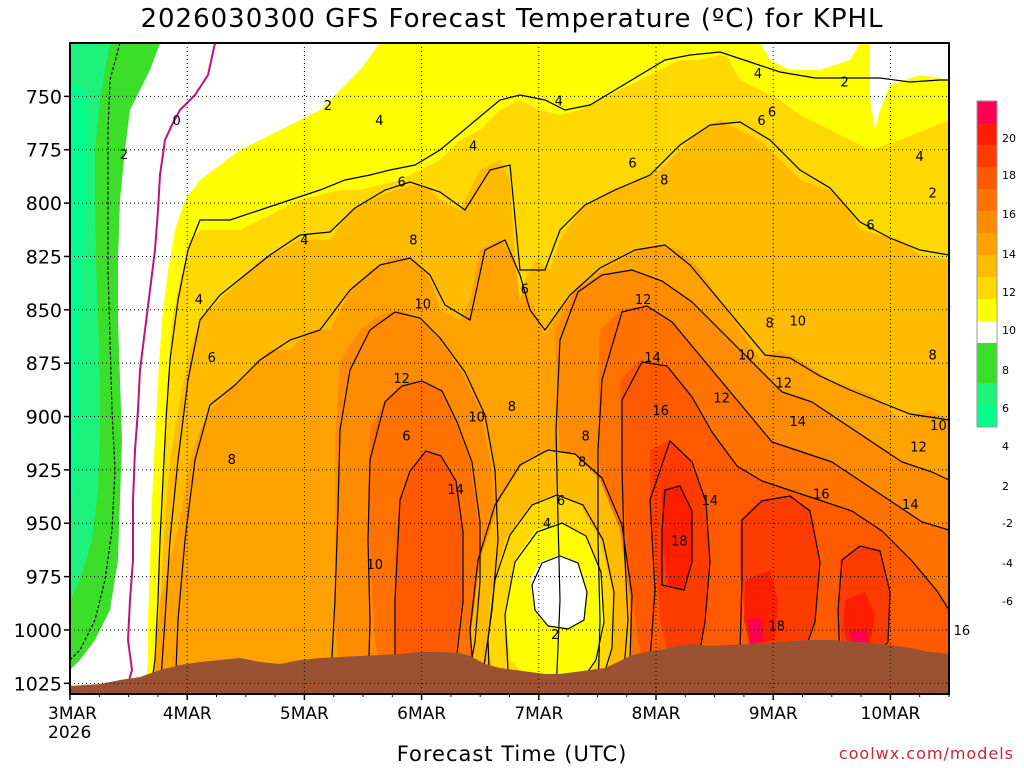  What do you see at coordinates (69, 733) in the screenshot?
I see `x-tick-year: 2026` at bounding box center [69, 733].